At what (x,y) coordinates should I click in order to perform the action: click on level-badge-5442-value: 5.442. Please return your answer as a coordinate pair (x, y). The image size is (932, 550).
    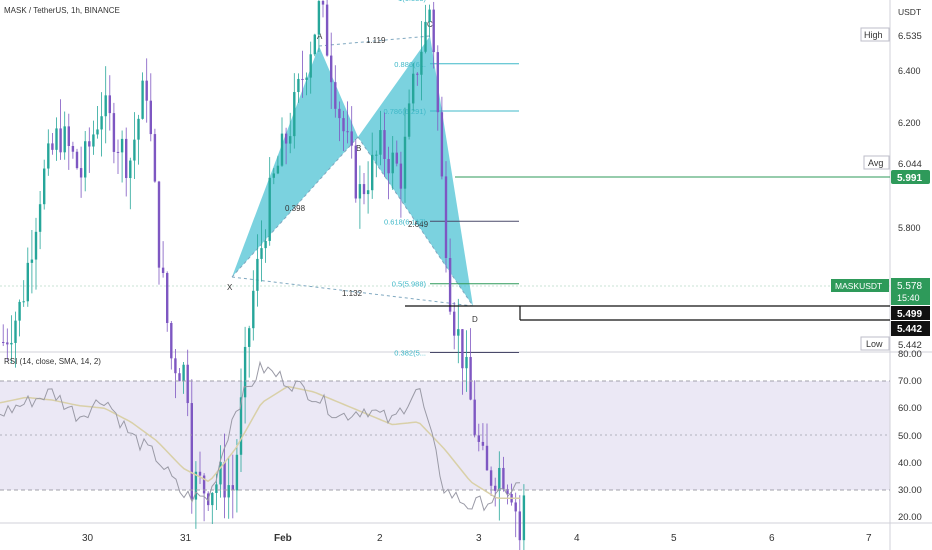
    Looking at the image, I should click on (909, 329).